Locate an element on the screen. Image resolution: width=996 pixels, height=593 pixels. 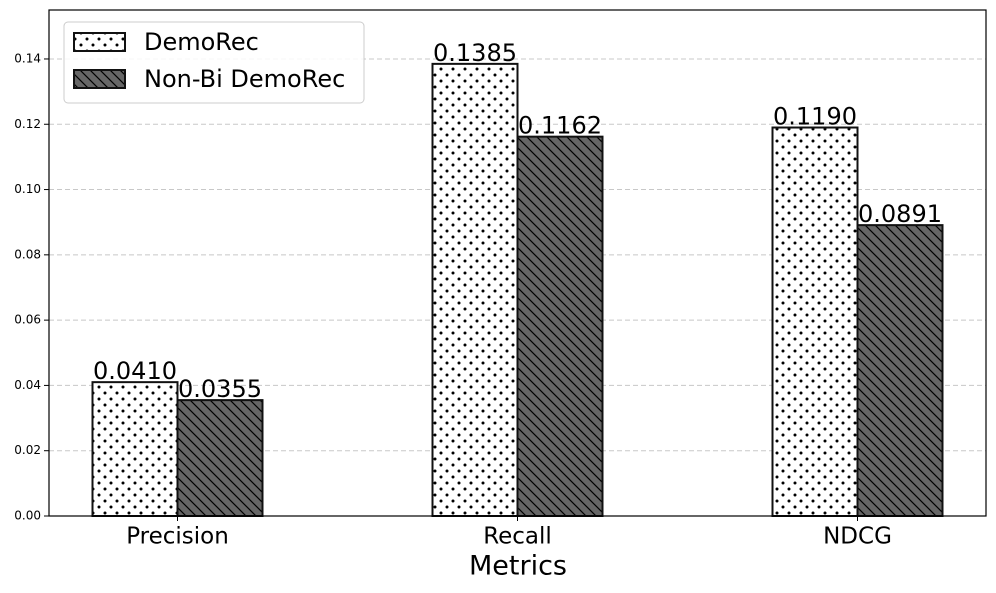
x-tick-label: NDCG is located at coordinates (857, 537).